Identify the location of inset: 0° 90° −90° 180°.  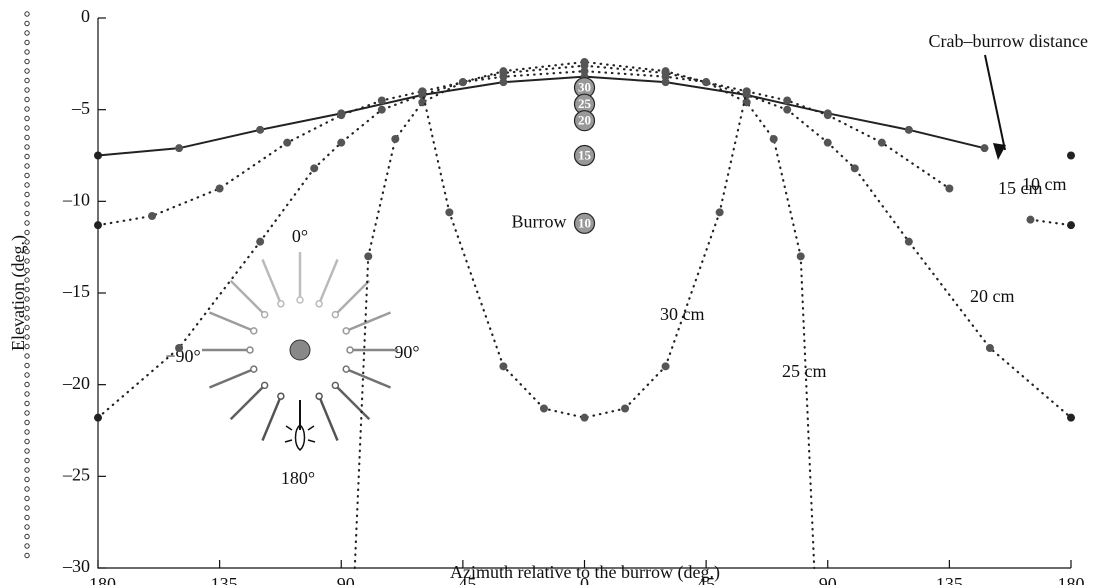
(292, 357).